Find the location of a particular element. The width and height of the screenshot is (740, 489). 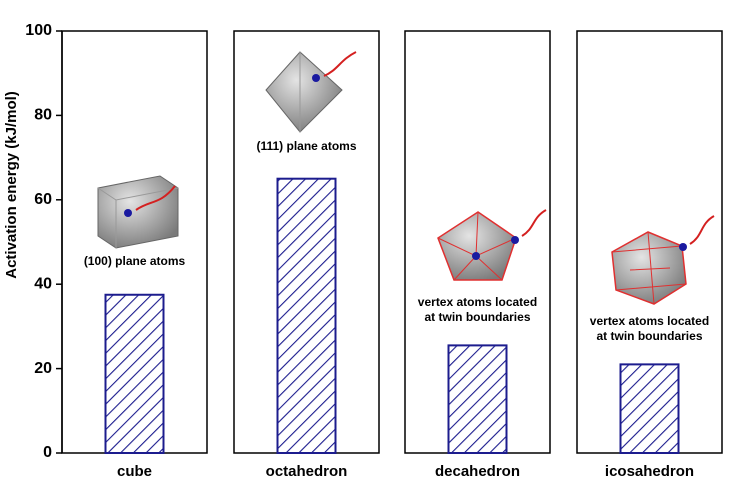

y-tick-label: 0 is located at coordinates (47, 452).